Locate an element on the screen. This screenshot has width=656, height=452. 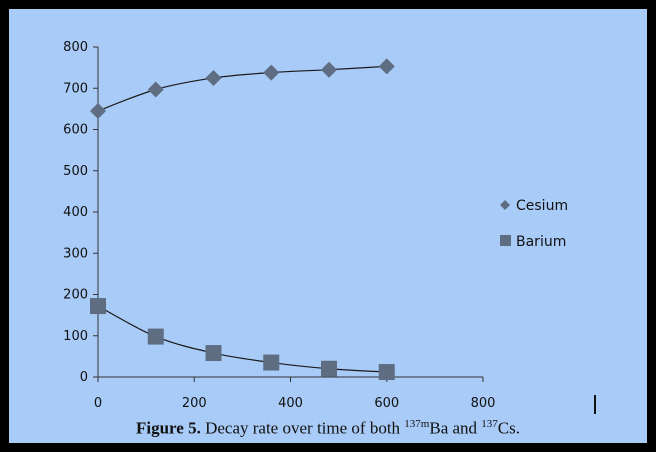
y-tick-label: 200 is located at coordinates (75, 295).